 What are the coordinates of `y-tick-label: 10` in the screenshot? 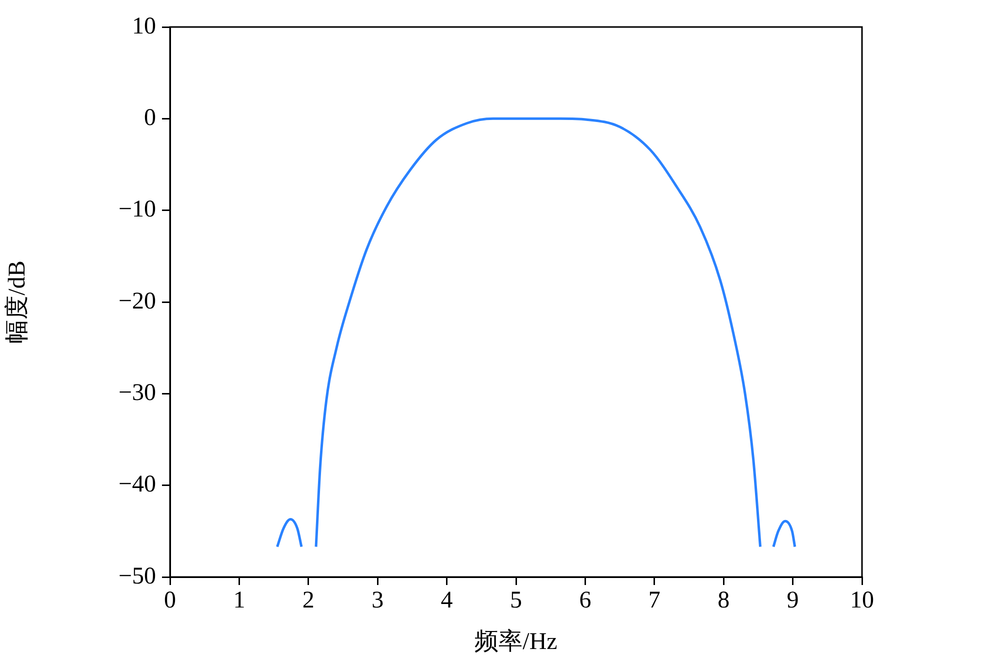 It's located at (144, 26).